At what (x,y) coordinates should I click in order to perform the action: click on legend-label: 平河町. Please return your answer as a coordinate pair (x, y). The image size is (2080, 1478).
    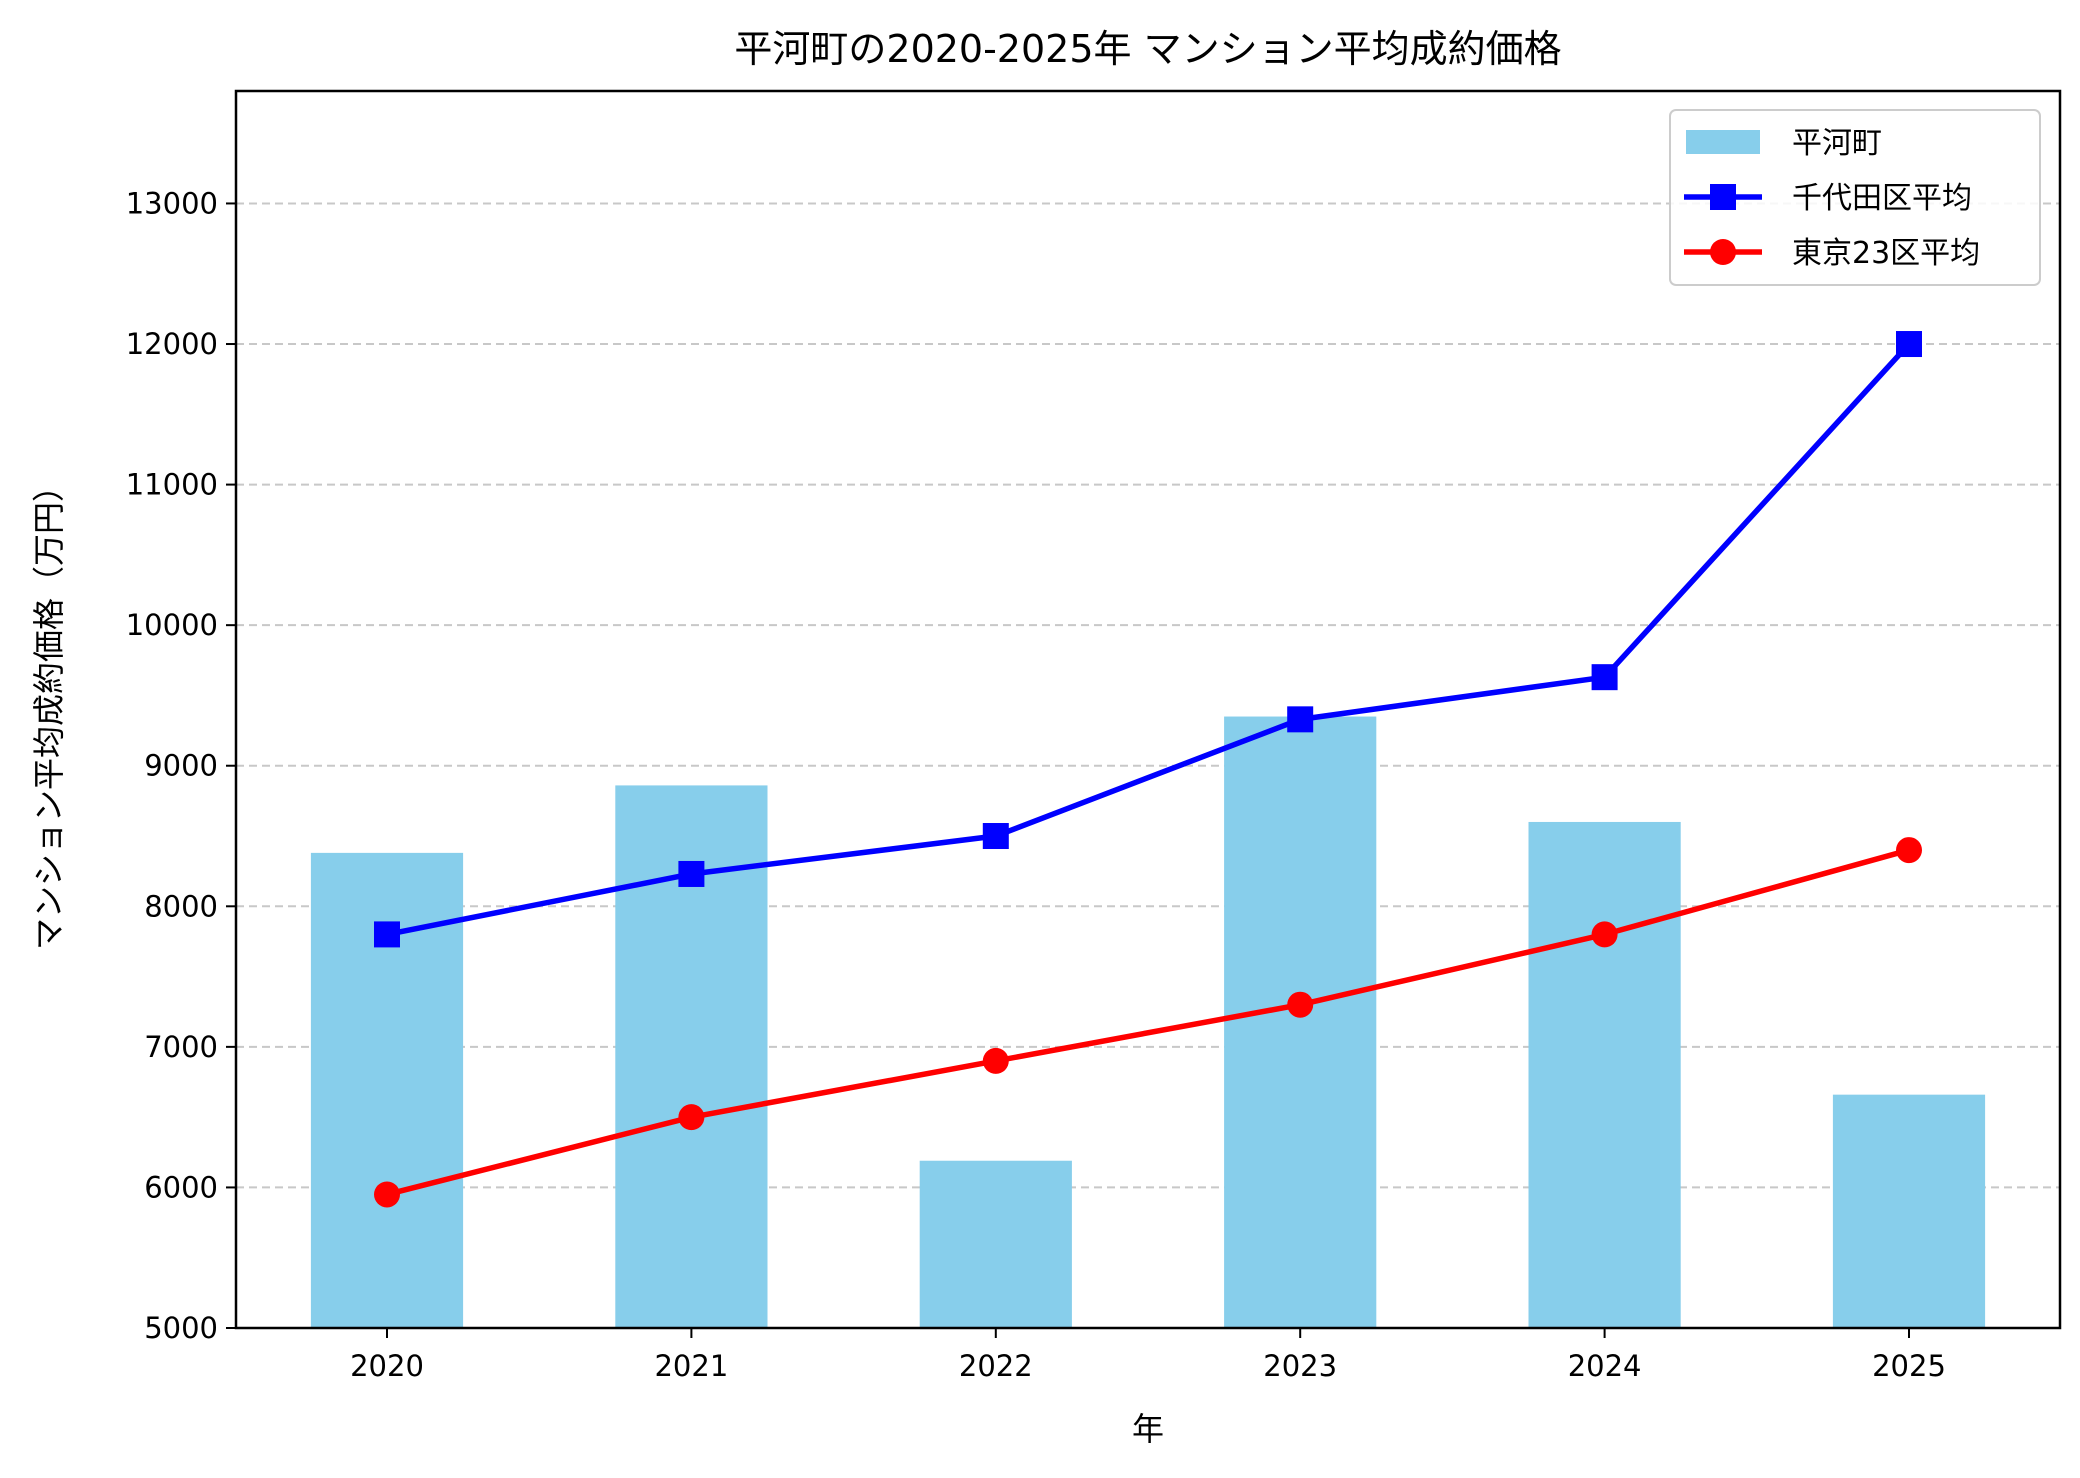
    Looking at the image, I should click on (1837, 143).